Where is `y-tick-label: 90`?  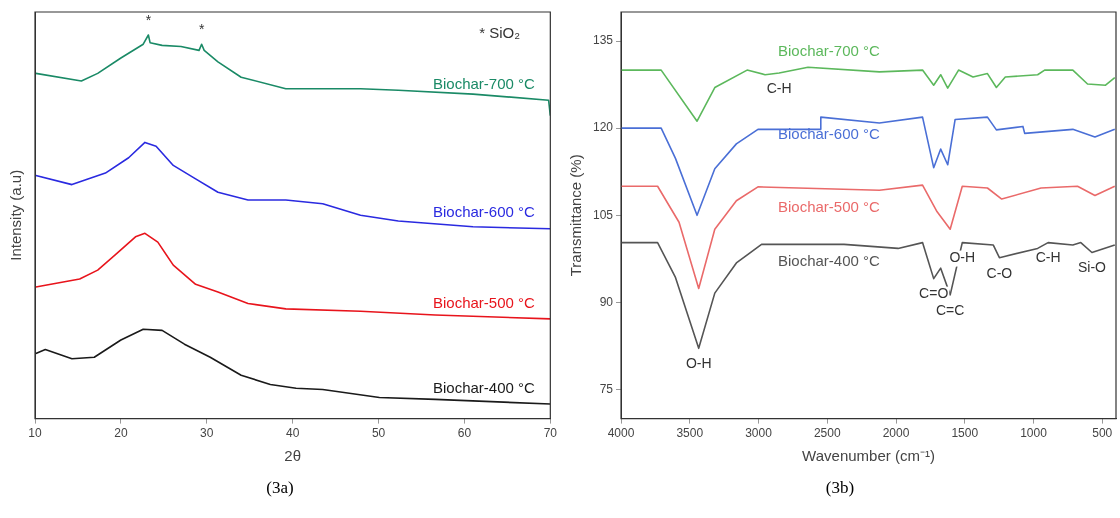 y-tick-label: 90 is located at coordinates (606, 301).